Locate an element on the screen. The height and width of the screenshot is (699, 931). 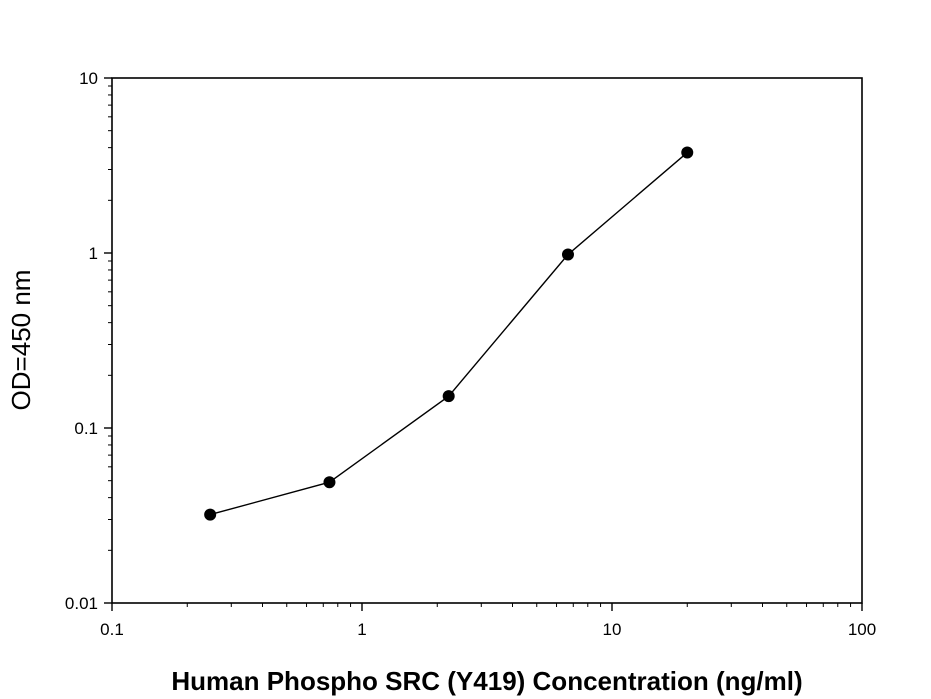
x-tick-label: 100 is located at coordinates (862, 629).